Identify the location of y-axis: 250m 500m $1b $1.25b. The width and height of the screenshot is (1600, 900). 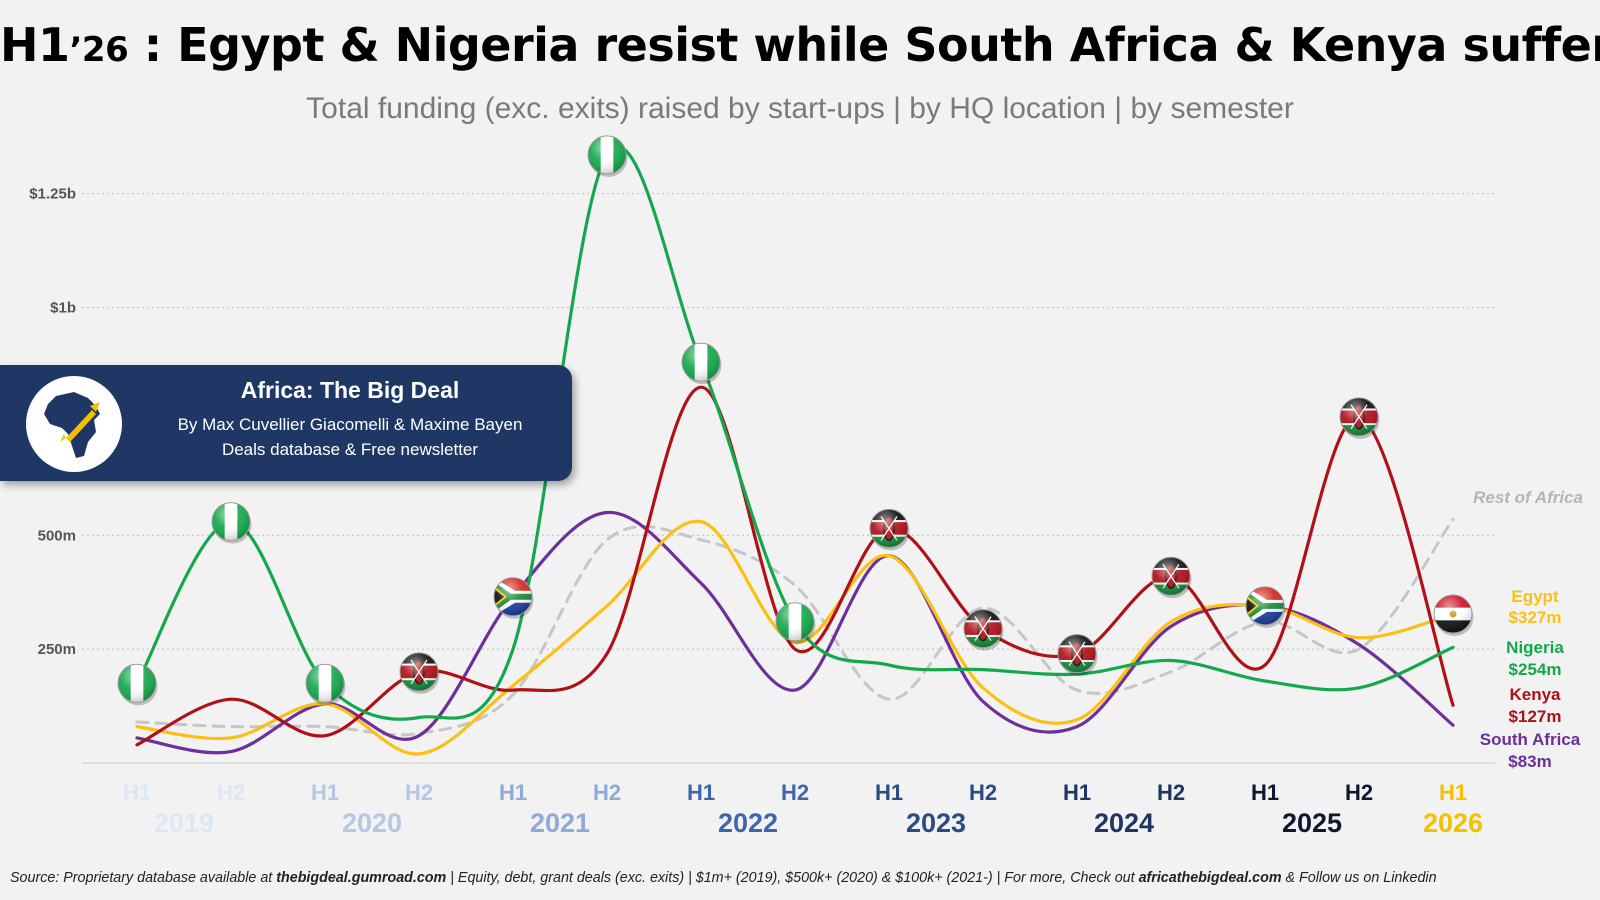
(52, 422).